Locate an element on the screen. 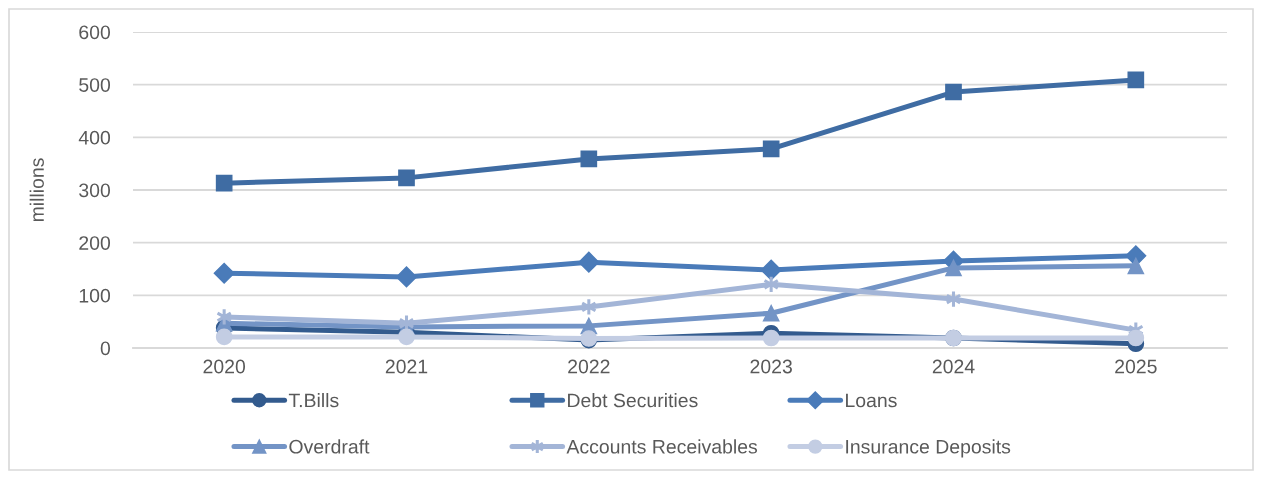  y-tick-label: 500 is located at coordinates (95, 85).